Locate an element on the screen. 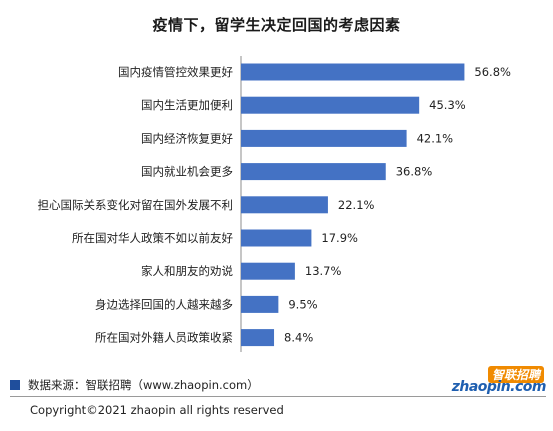  source-text: 数据来源：智联招聘（www.zhaopin.com） is located at coordinates (143, 385).